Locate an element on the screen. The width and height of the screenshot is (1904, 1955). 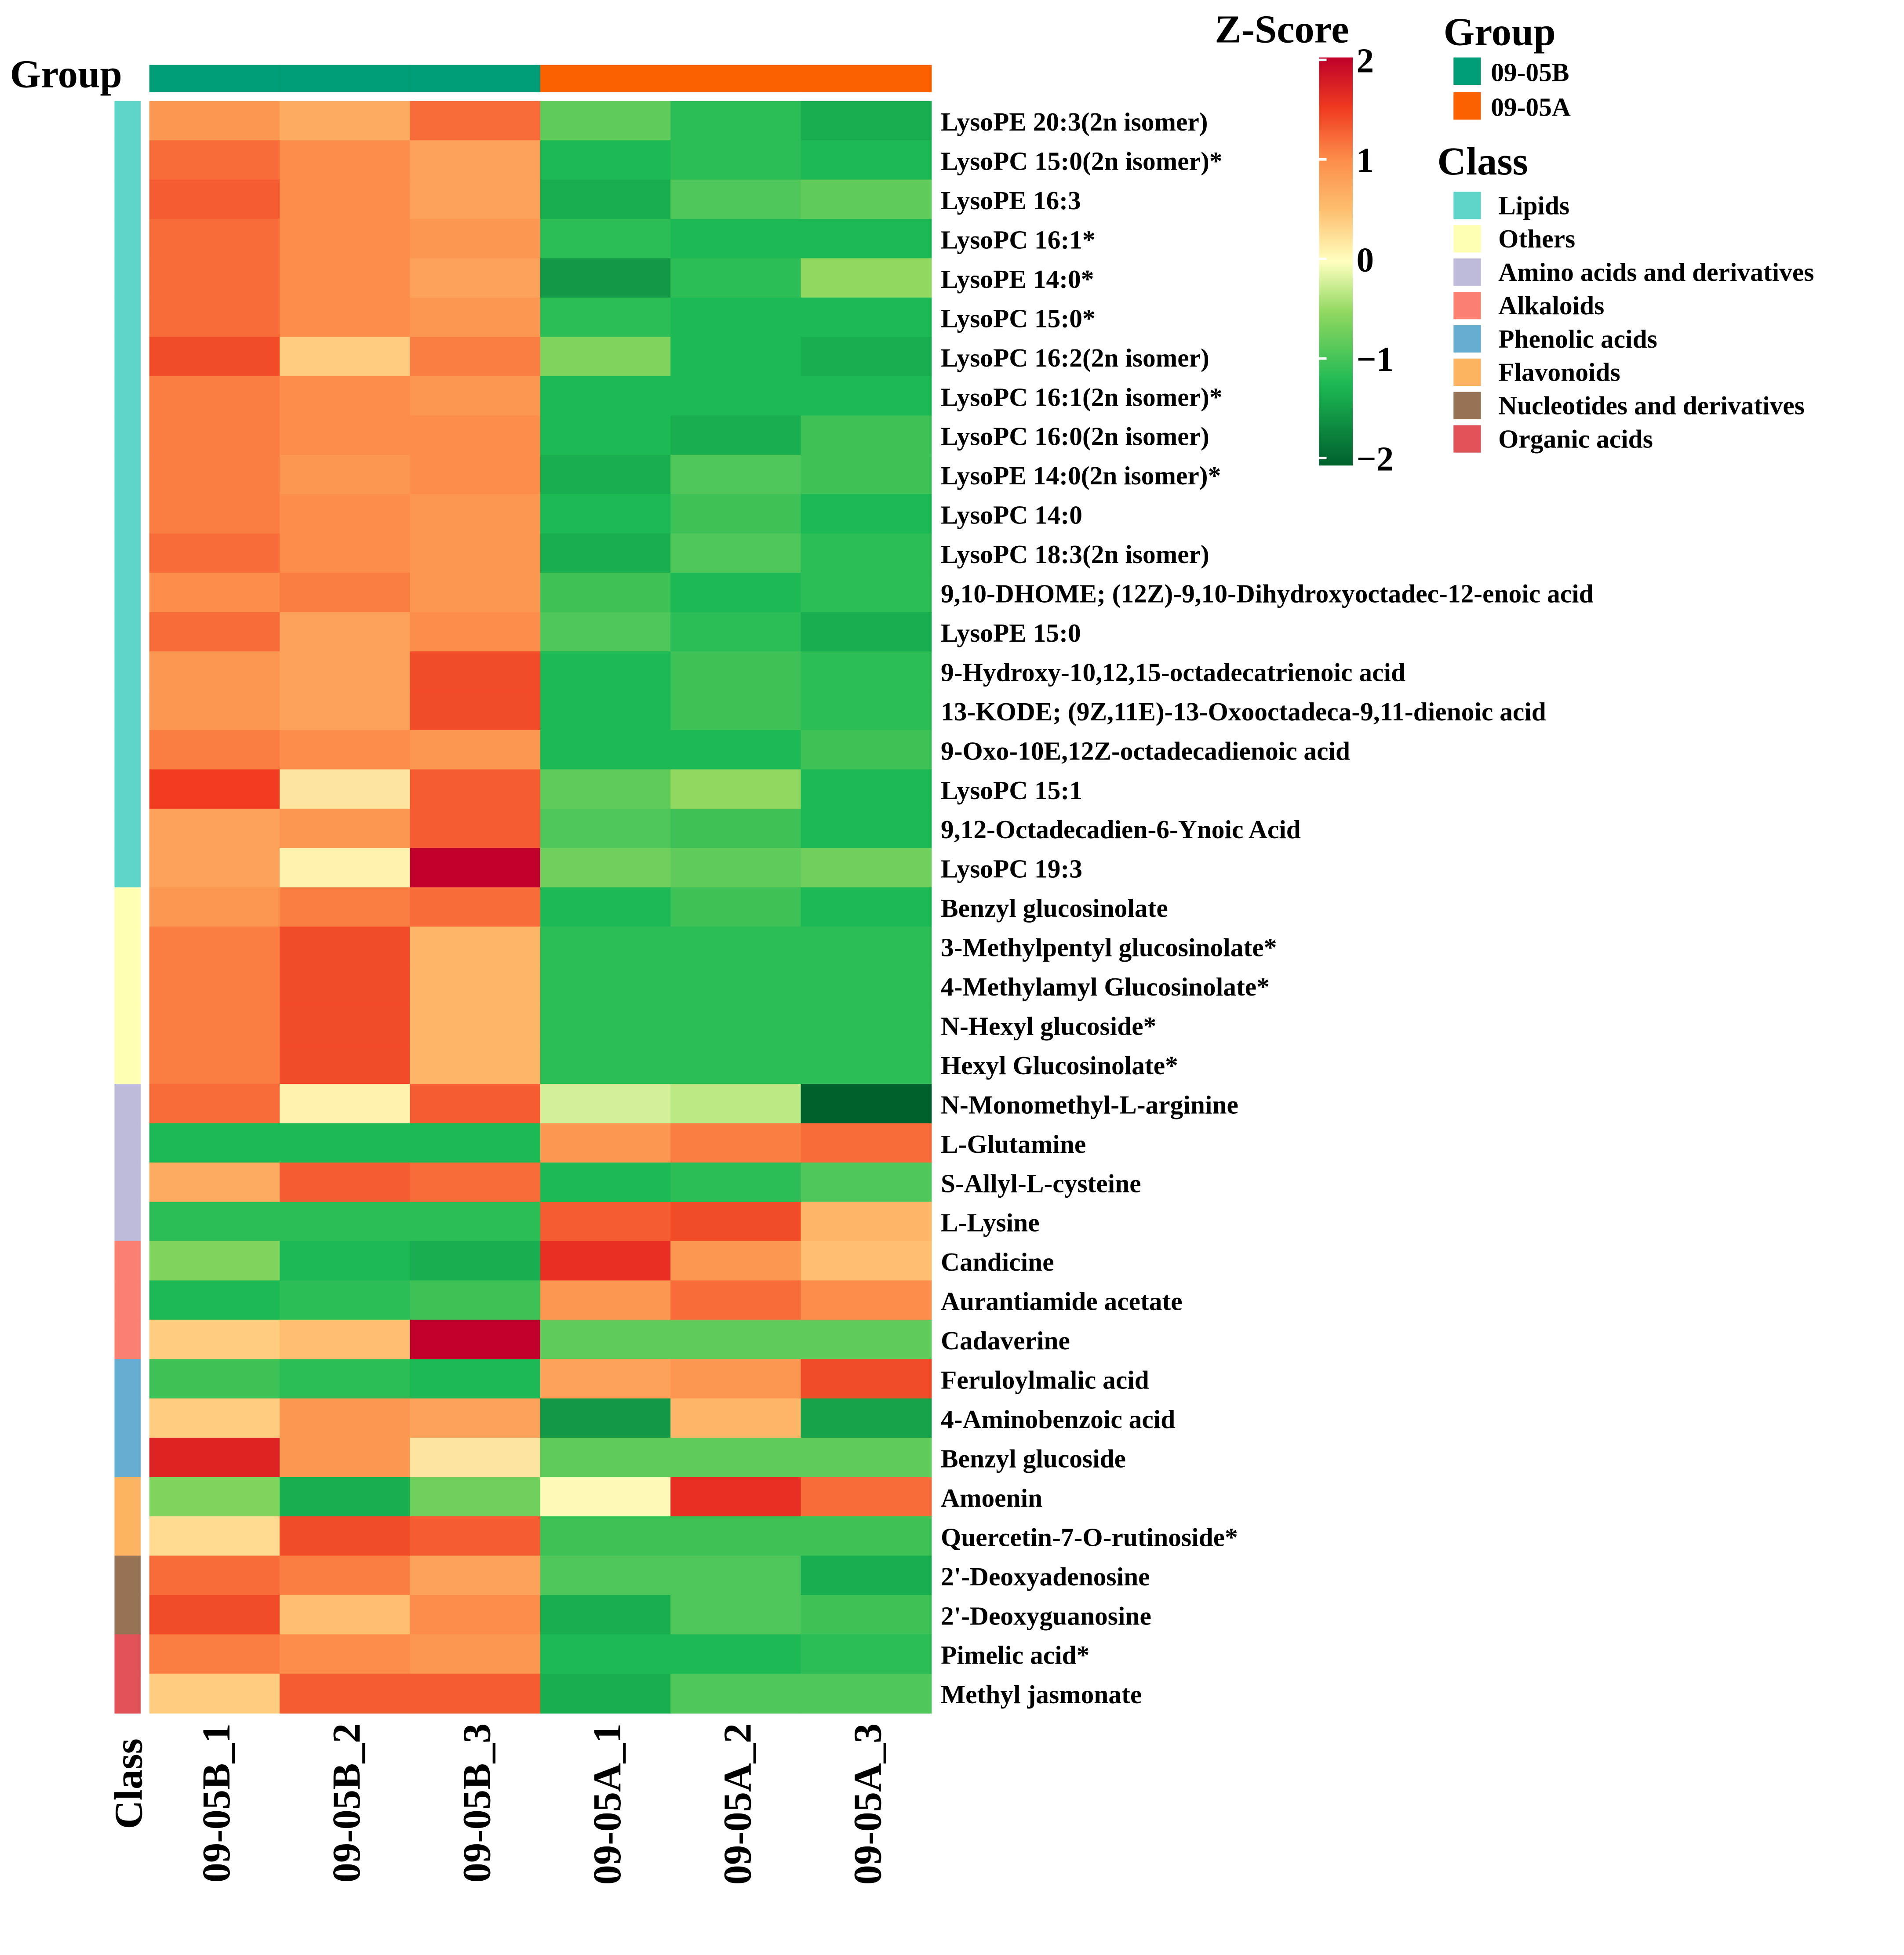
row-label: S-Allyl-L-cysteine is located at coordinates (1041, 1184).